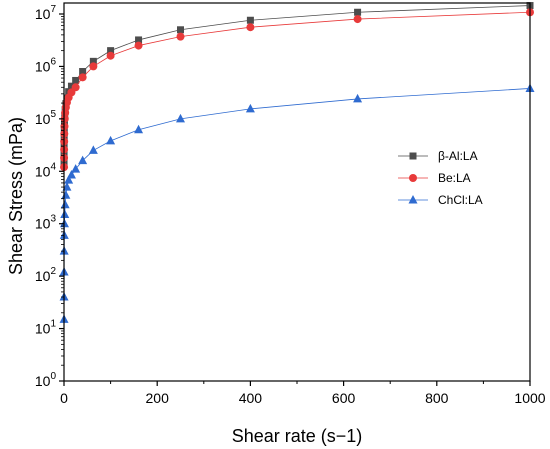 This screenshot has height=449, width=550. Describe the element at coordinates (64, 398) in the screenshot. I see `x-tick-label: 0` at that location.